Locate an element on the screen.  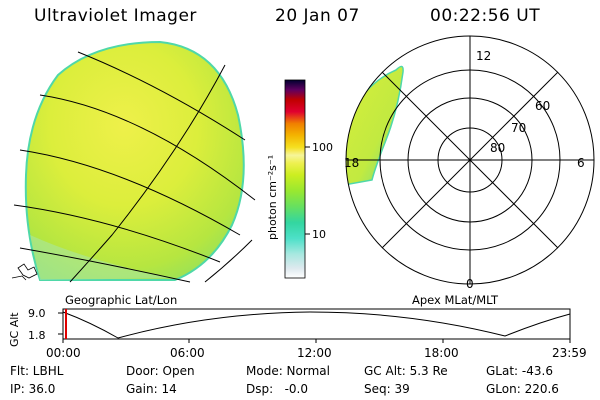
colorbar-tick-100: 100 is located at coordinates (322, 147).